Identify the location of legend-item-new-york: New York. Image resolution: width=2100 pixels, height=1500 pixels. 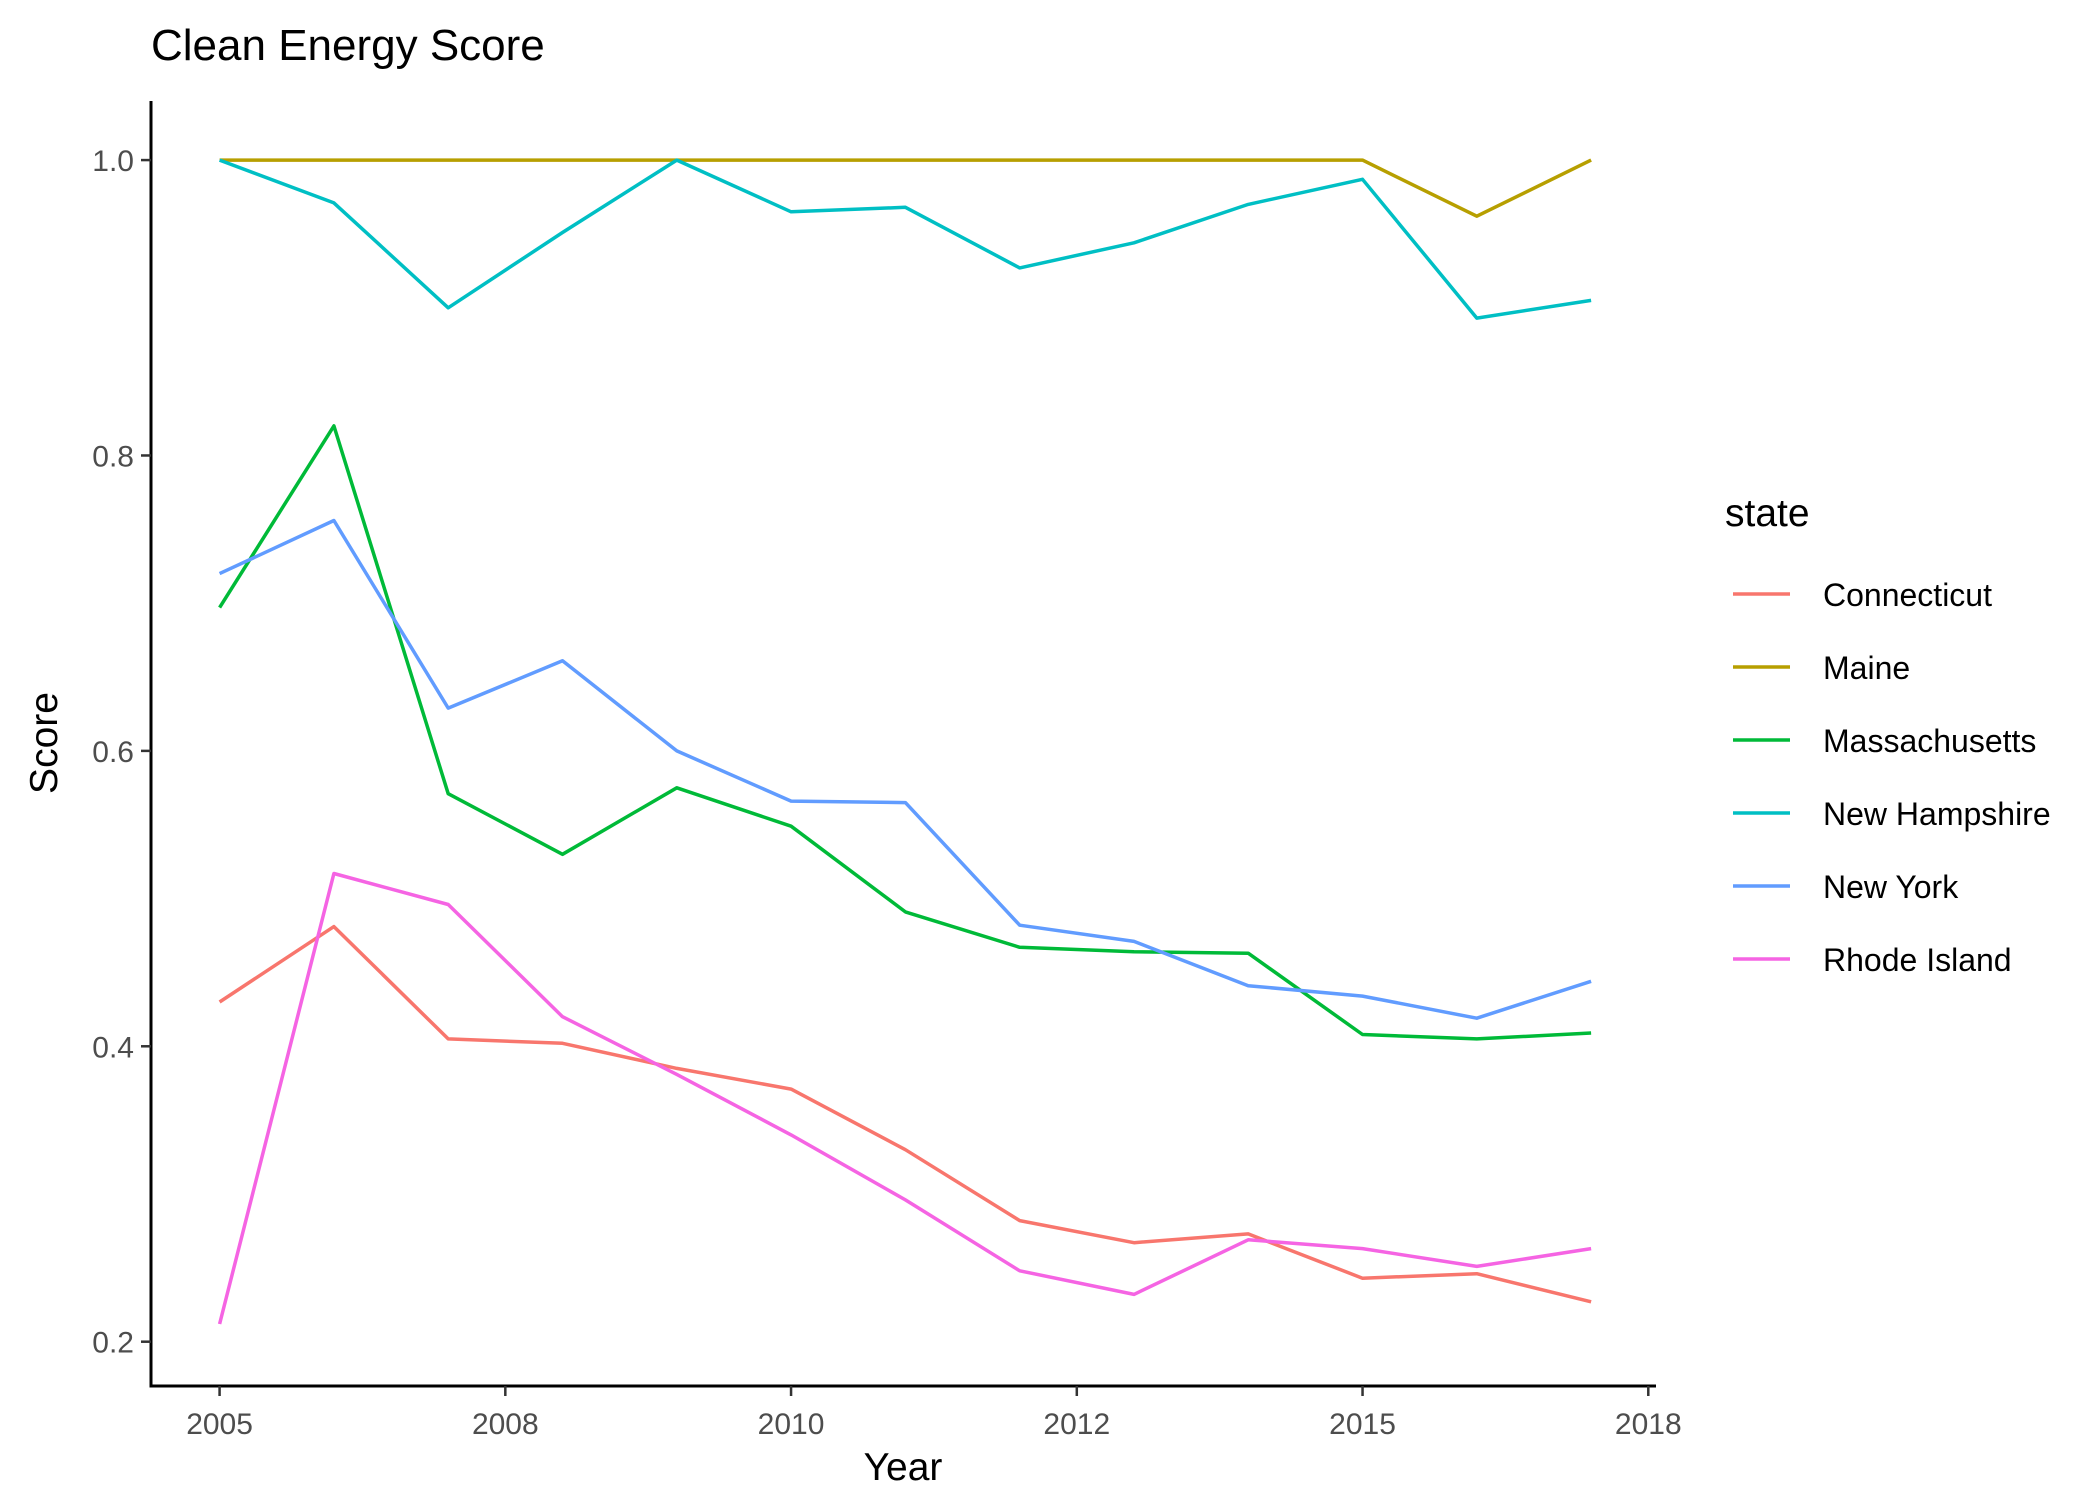
(1846, 887).